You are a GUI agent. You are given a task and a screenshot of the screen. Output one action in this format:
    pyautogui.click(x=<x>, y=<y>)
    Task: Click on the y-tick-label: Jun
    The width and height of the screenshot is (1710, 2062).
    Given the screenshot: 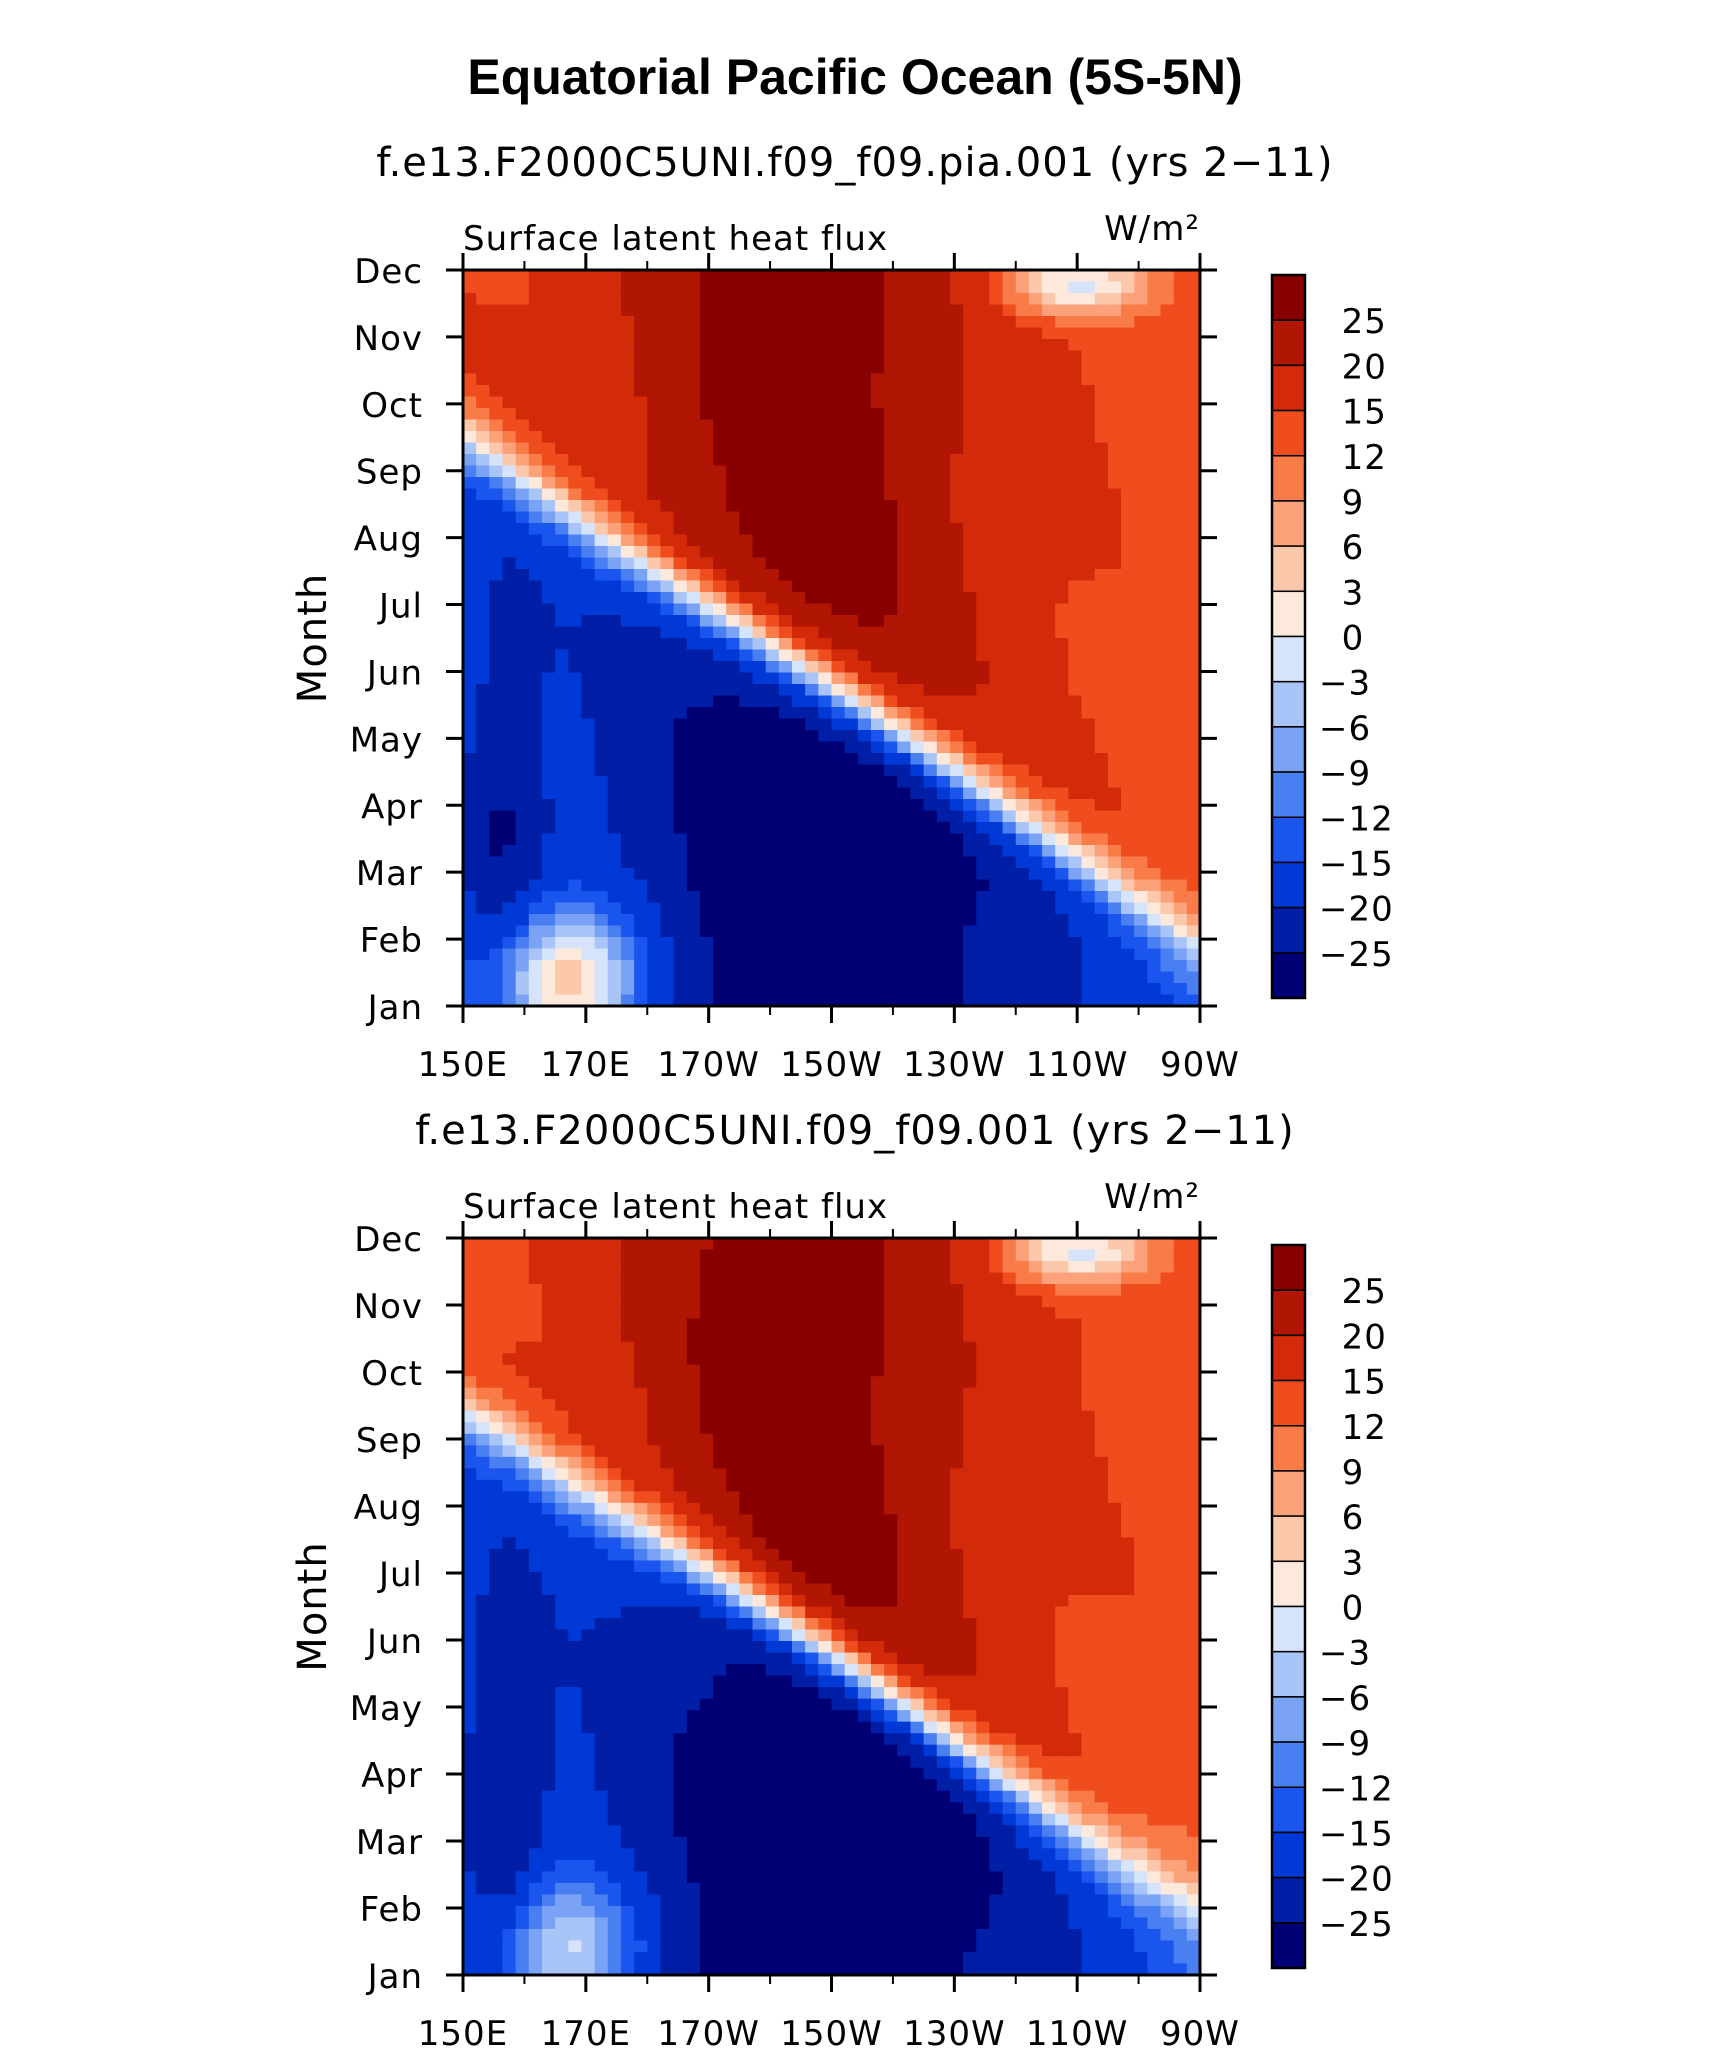 What is the action you would take?
    pyautogui.click(x=394, y=673)
    